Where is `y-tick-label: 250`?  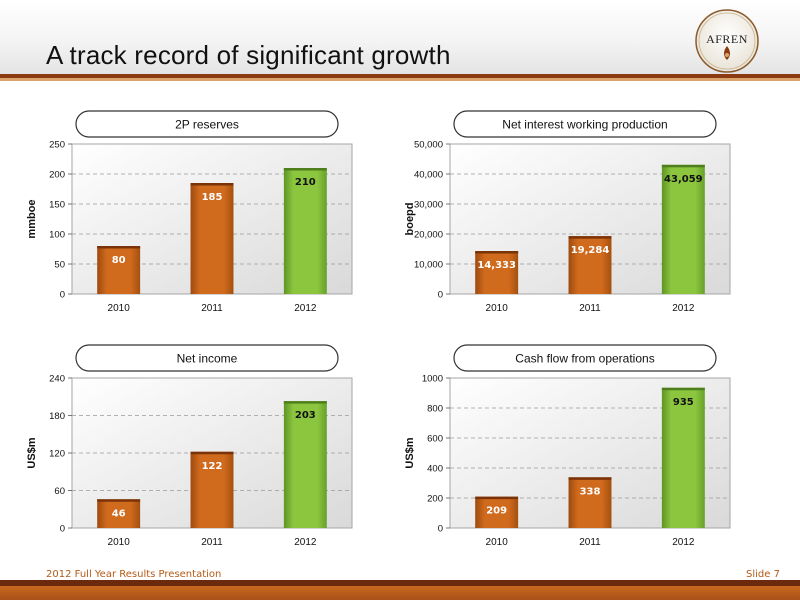 y-tick-label: 250 is located at coordinates (57, 145).